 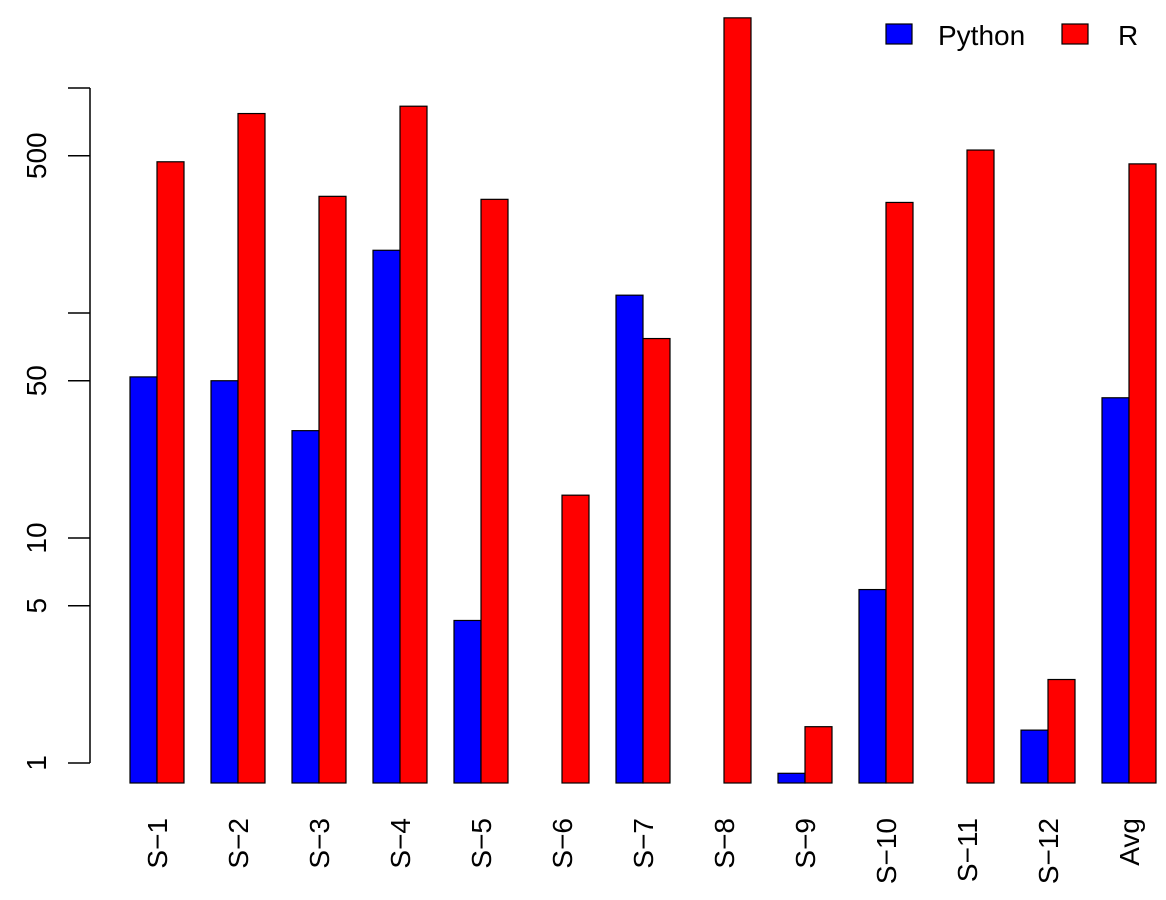 I want to click on legend-swatch-r, so click(x=1075, y=34).